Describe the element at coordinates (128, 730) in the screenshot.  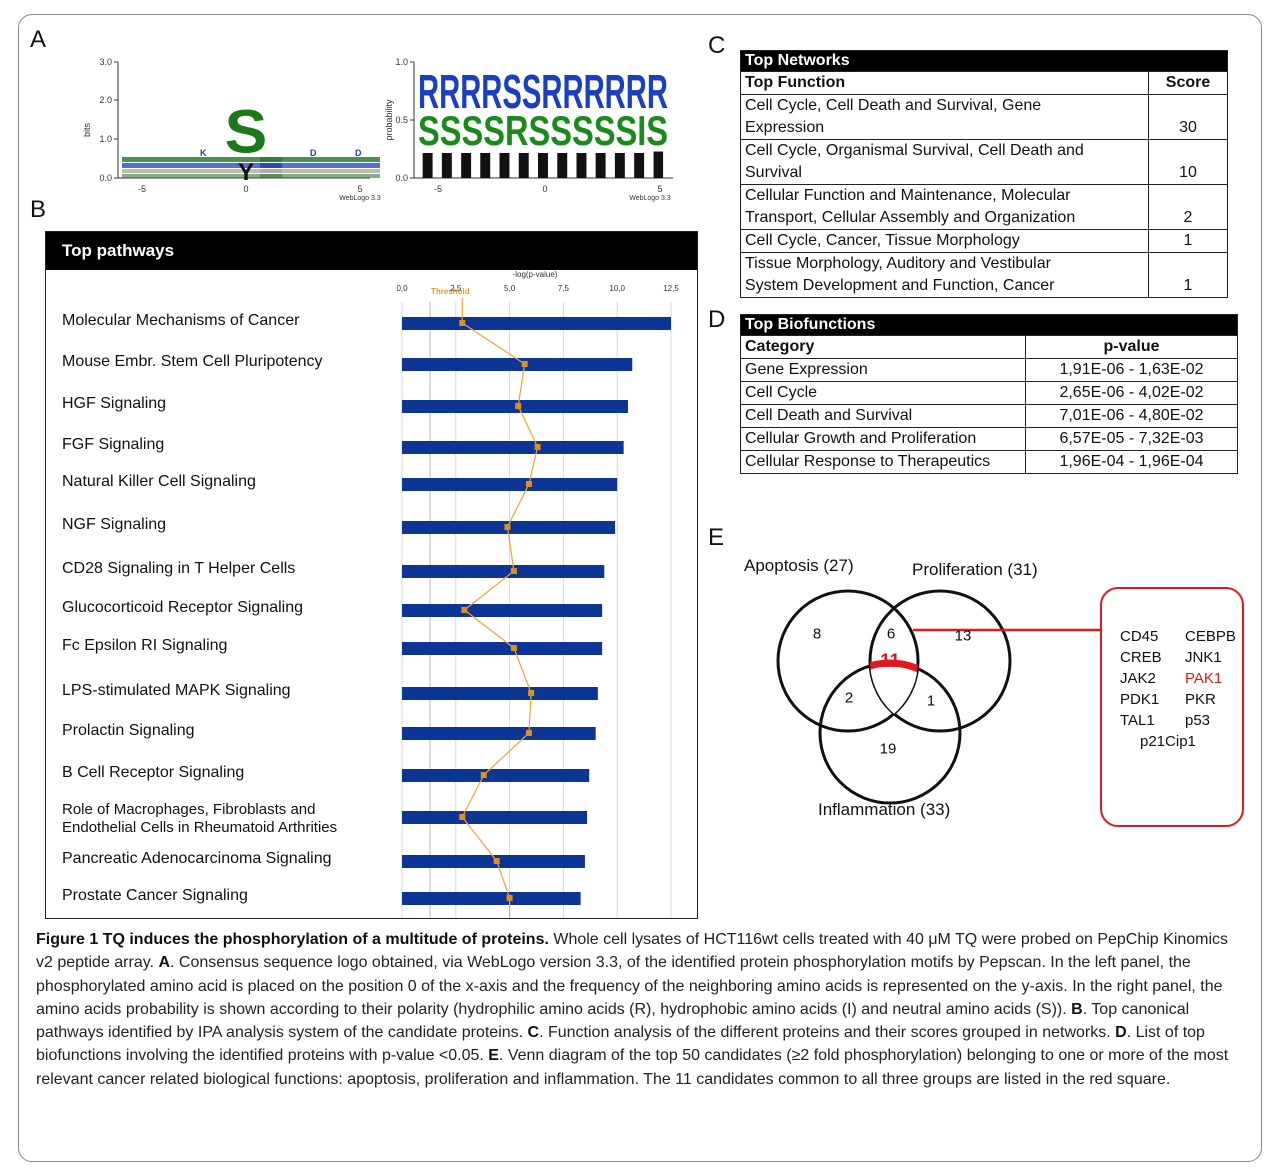
I see `pathway-label: Prolactin Signaling` at that location.